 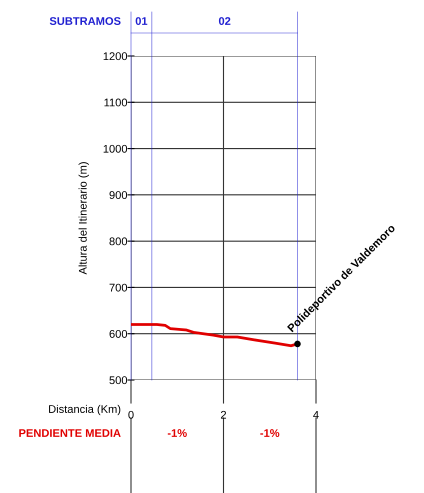 What do you see at coordinates (118, 241) in the screenshot?
I see `y-tick-label: 800` at bounding box center [118, 241].